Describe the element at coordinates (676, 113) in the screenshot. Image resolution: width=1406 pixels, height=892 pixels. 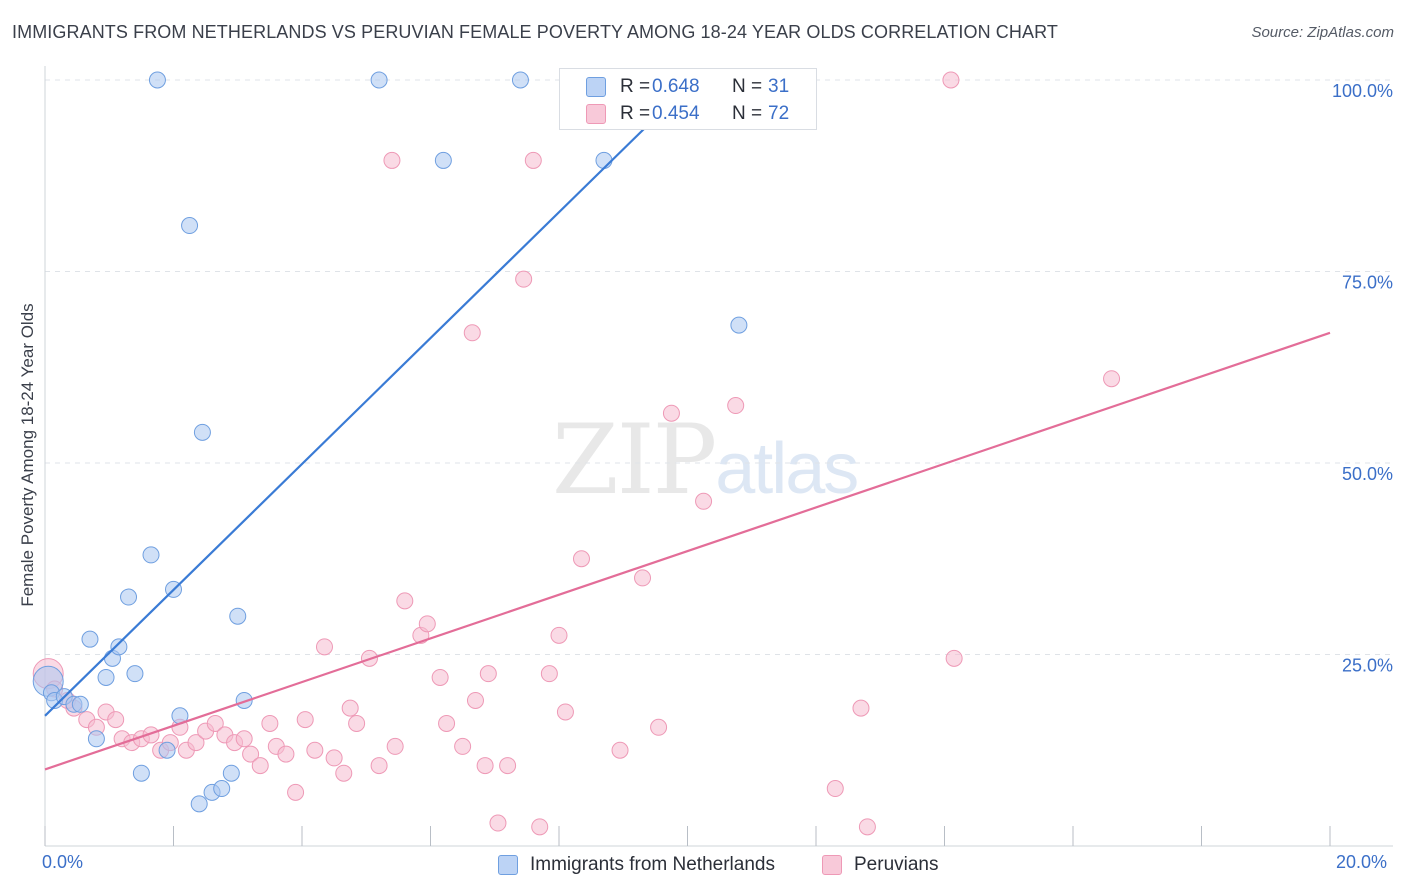
I see `legend-r-value: 0.454` at that location.